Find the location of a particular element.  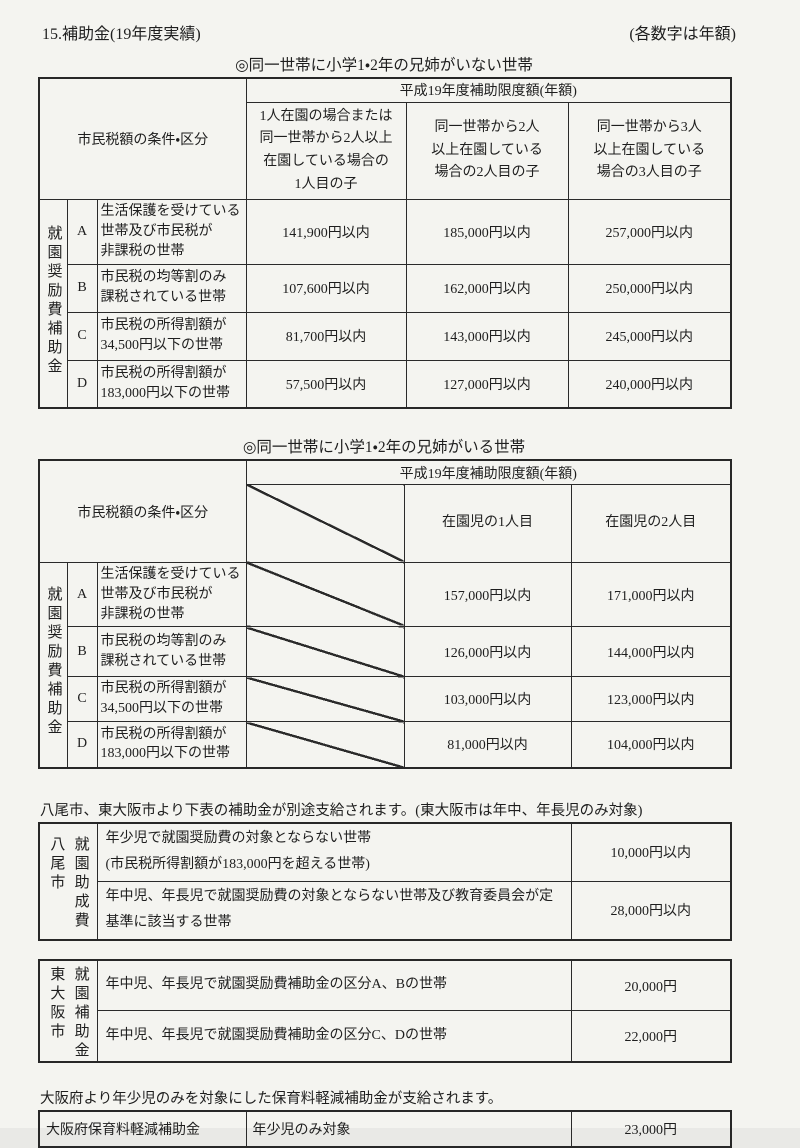

amount-cell: 123,000円以内 is located at coordinates (651, 699).